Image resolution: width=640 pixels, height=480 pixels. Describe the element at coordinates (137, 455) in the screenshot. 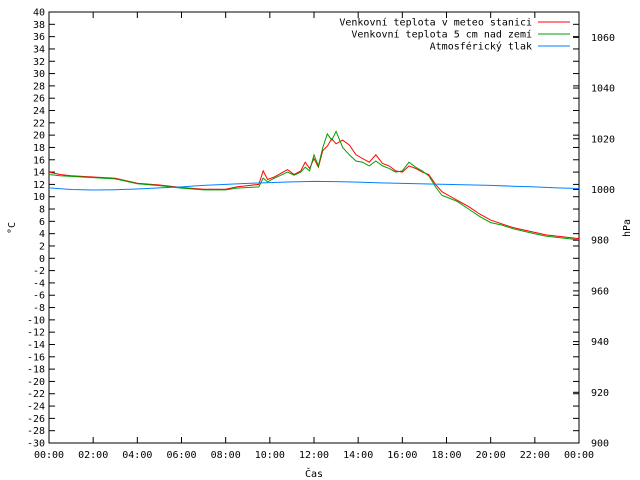

I see `x-tick-label: 04:00` at that location.